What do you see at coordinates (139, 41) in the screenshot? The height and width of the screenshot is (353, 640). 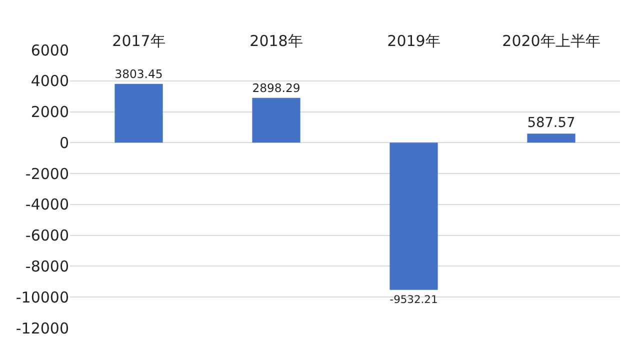 I see `x-tick-label: 2017年` at bounding box center [139, 41].